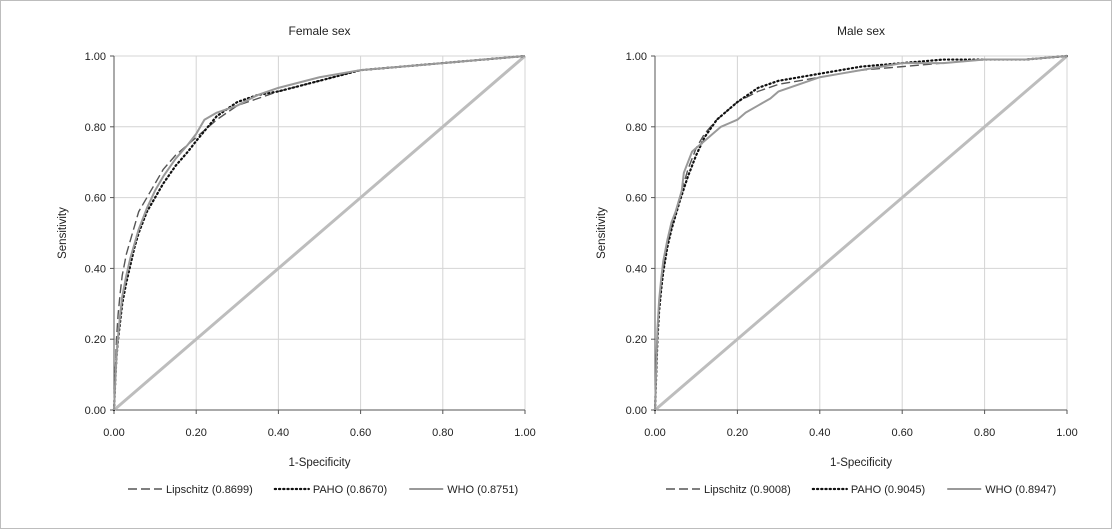 This screenshot has width=1112, height=529. I want to click on legend-label-lipschitz: Lipschitz (0.9008), so click(747, 490).